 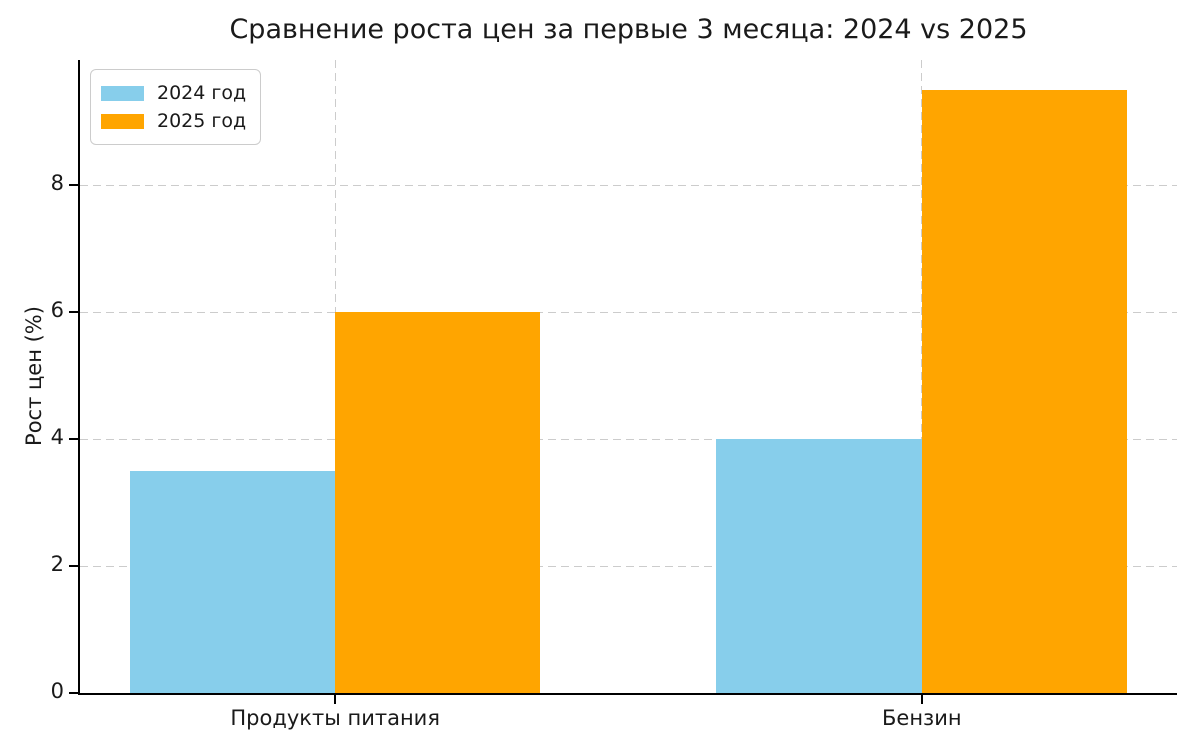 What do you see at coordinates (335, 718) in the screenshot?
I see `x-tick-label: Продукты питания` at bounding box center [335, 718].